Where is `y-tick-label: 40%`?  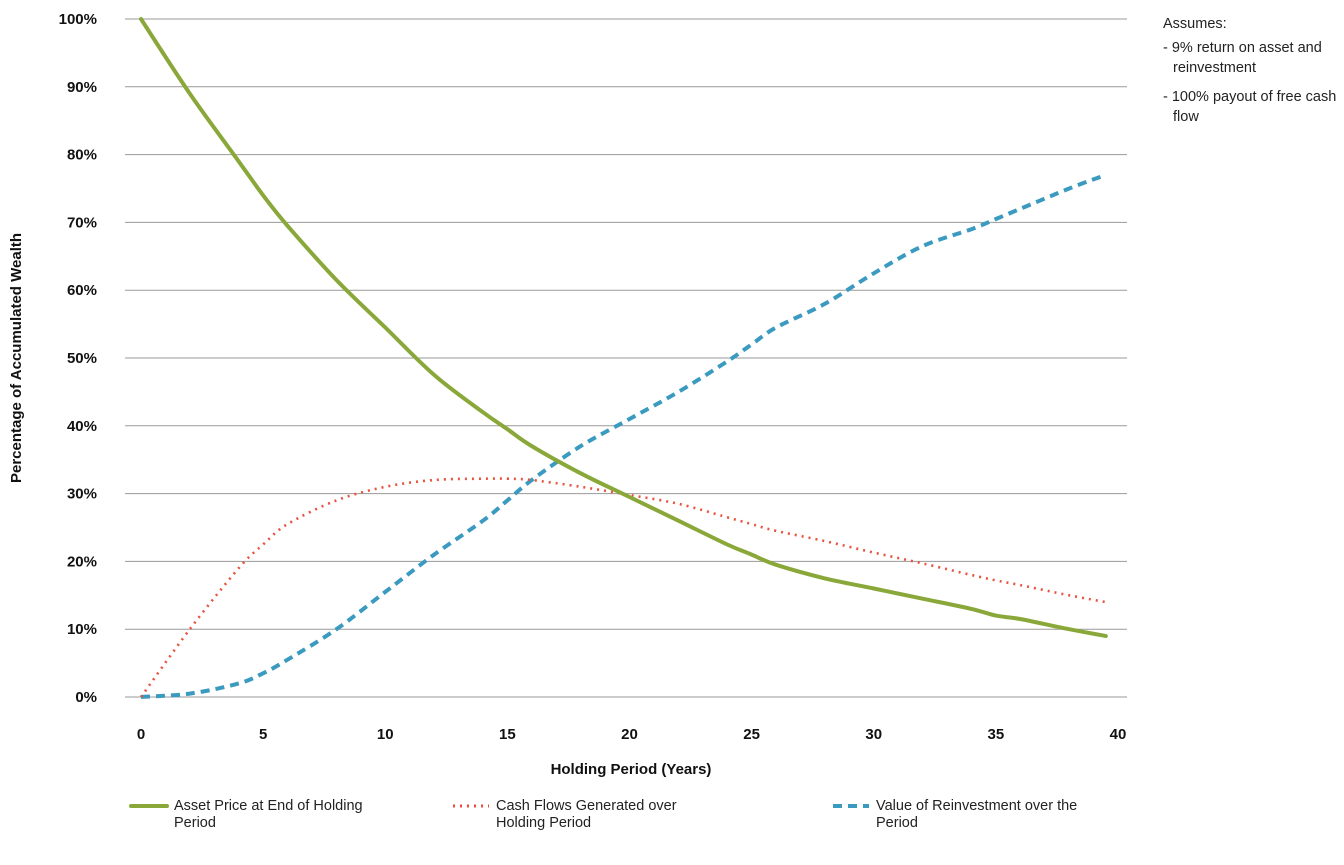 y-tick-label: 40% is located at coordinates (82, 426).